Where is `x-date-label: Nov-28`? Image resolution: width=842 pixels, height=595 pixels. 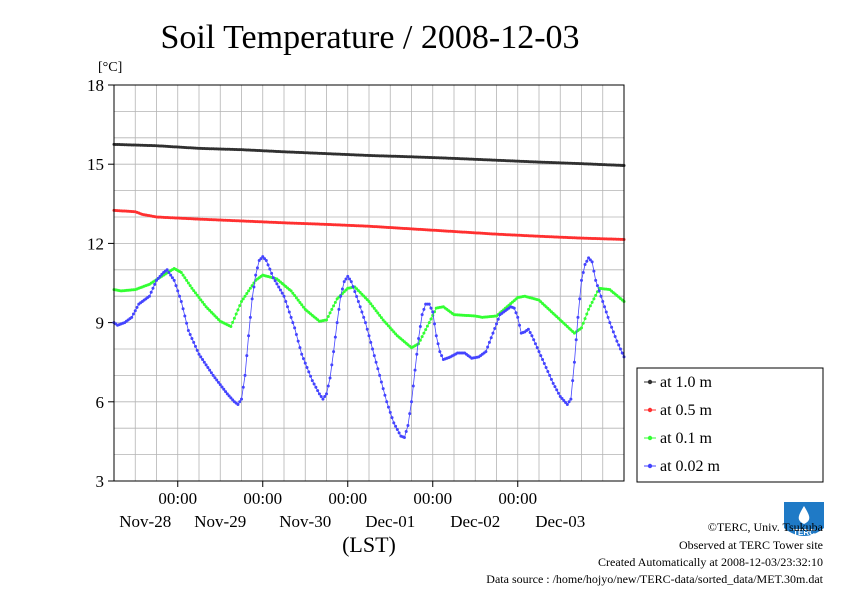
x-date-label: Nov-28 is located at coordinates (145, 521).